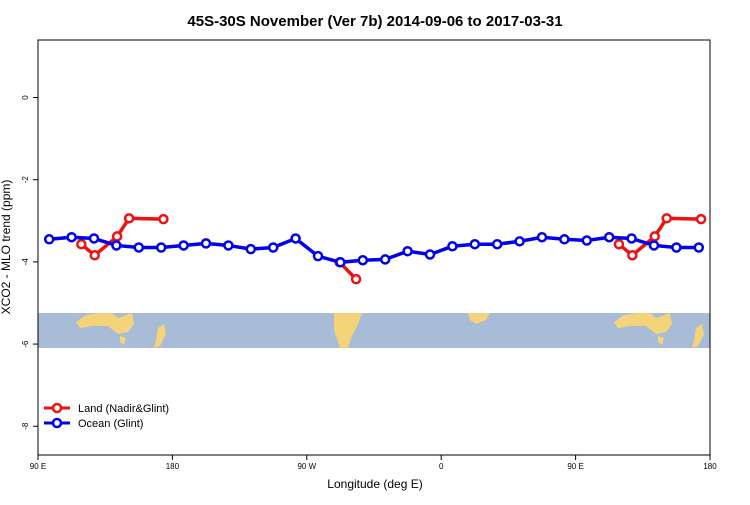 The image size is (750, 505). I want to click on y-tick-label: -2, so click(25, 180).